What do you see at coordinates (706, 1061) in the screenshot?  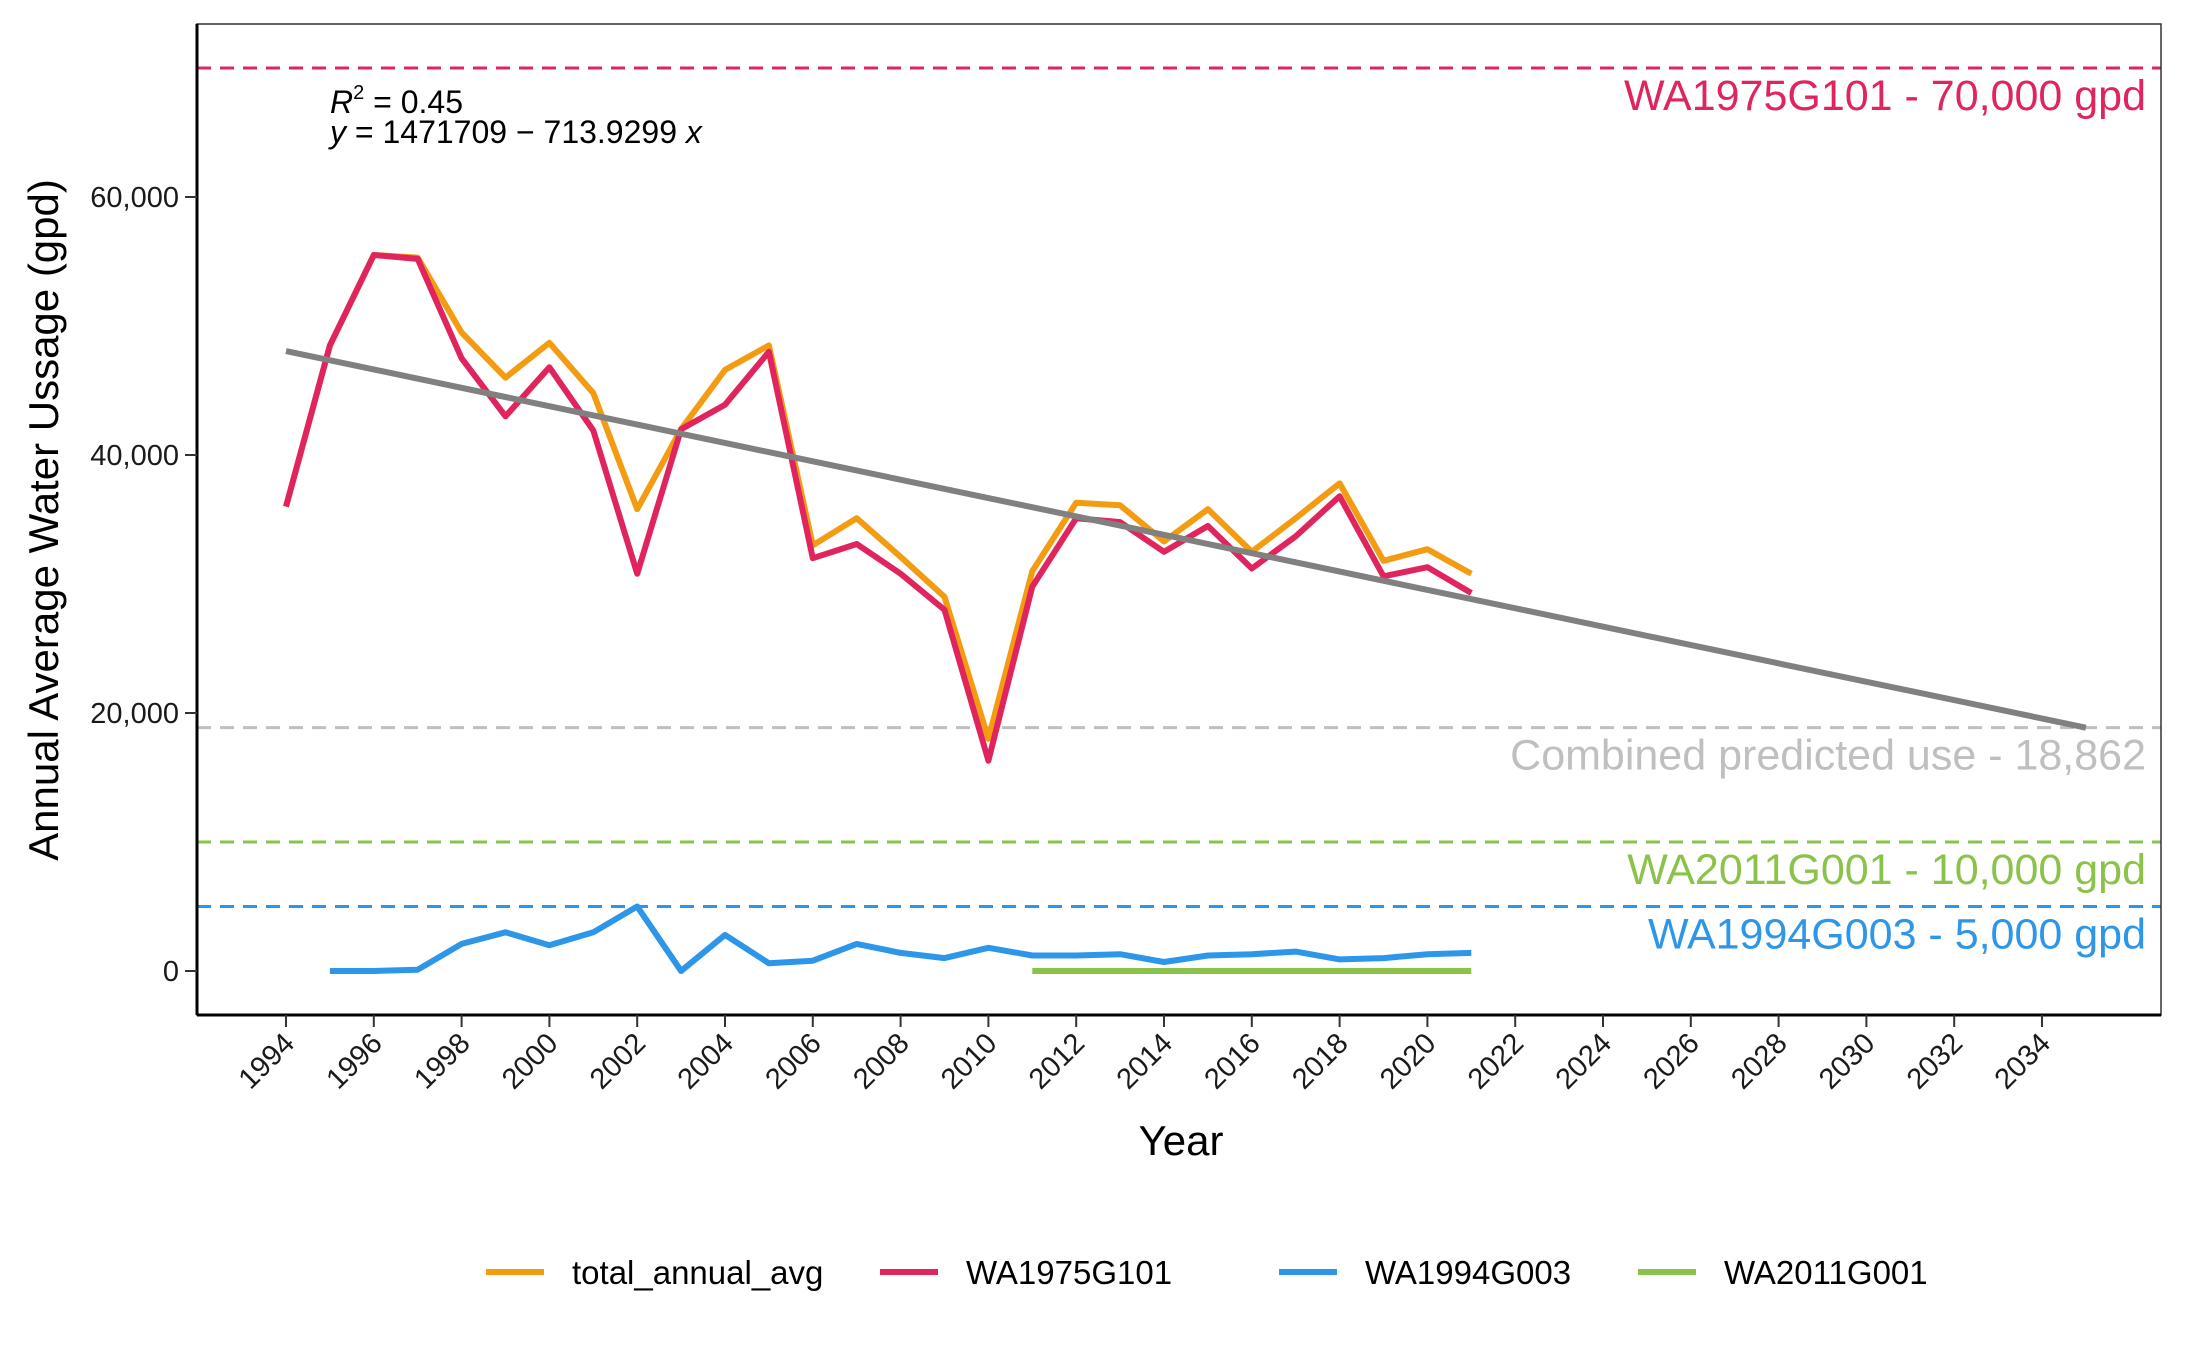 I see `x-tick-label-2004: 2004` at bounding box center [706, 1061].